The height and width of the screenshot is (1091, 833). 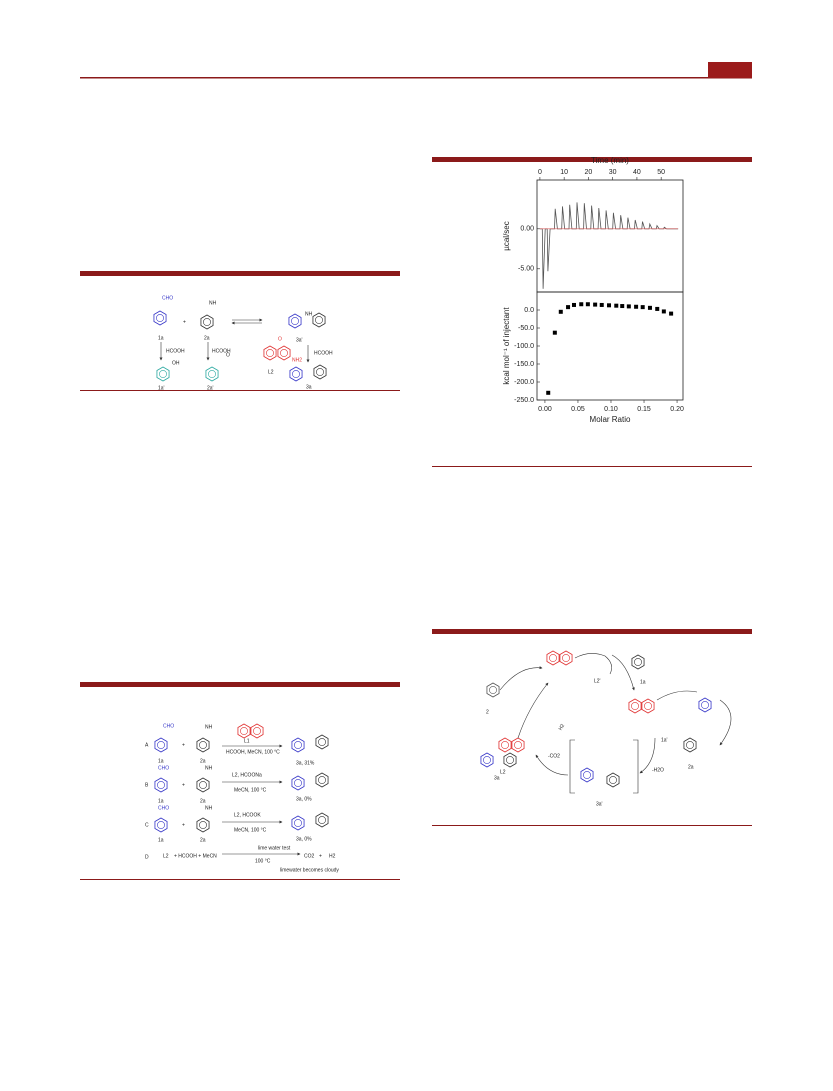 What do you see at coordinates (506, 236) in the screenshot?
I see `y-axis-label: µcal/sec` at bounding box center [506, 236].